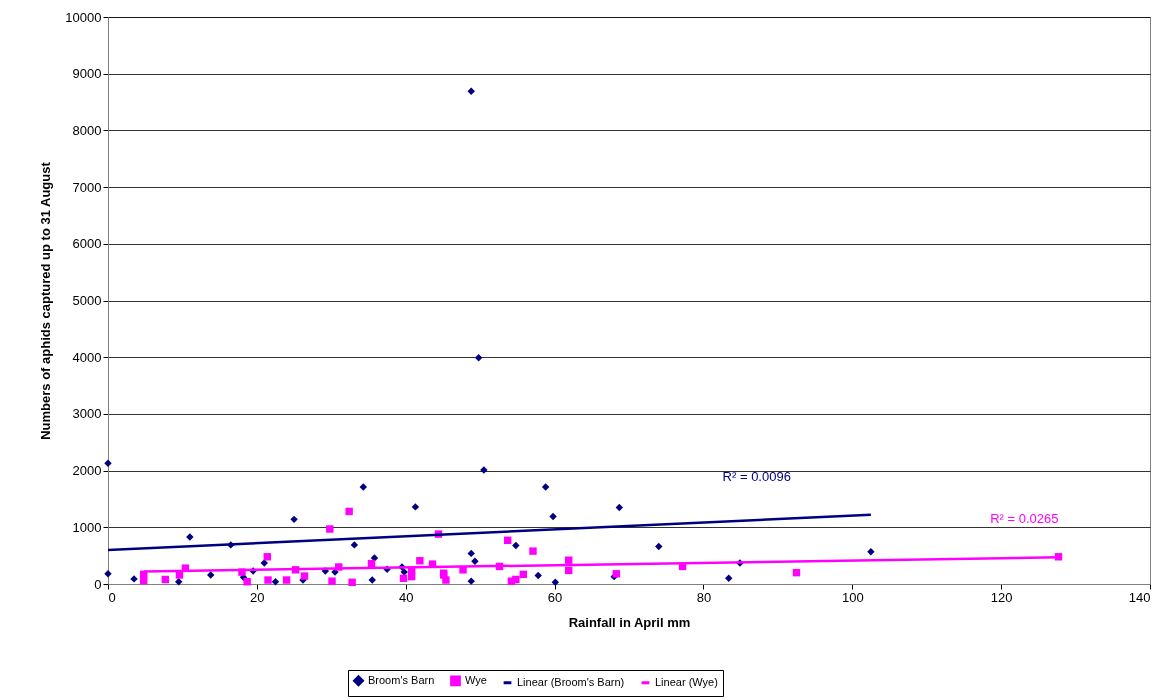 This screenshot has width=1164, height=700. Describe the element at coordinates (87, 357) in the screenshot. I see `y-tick-label: 4000` at that location.